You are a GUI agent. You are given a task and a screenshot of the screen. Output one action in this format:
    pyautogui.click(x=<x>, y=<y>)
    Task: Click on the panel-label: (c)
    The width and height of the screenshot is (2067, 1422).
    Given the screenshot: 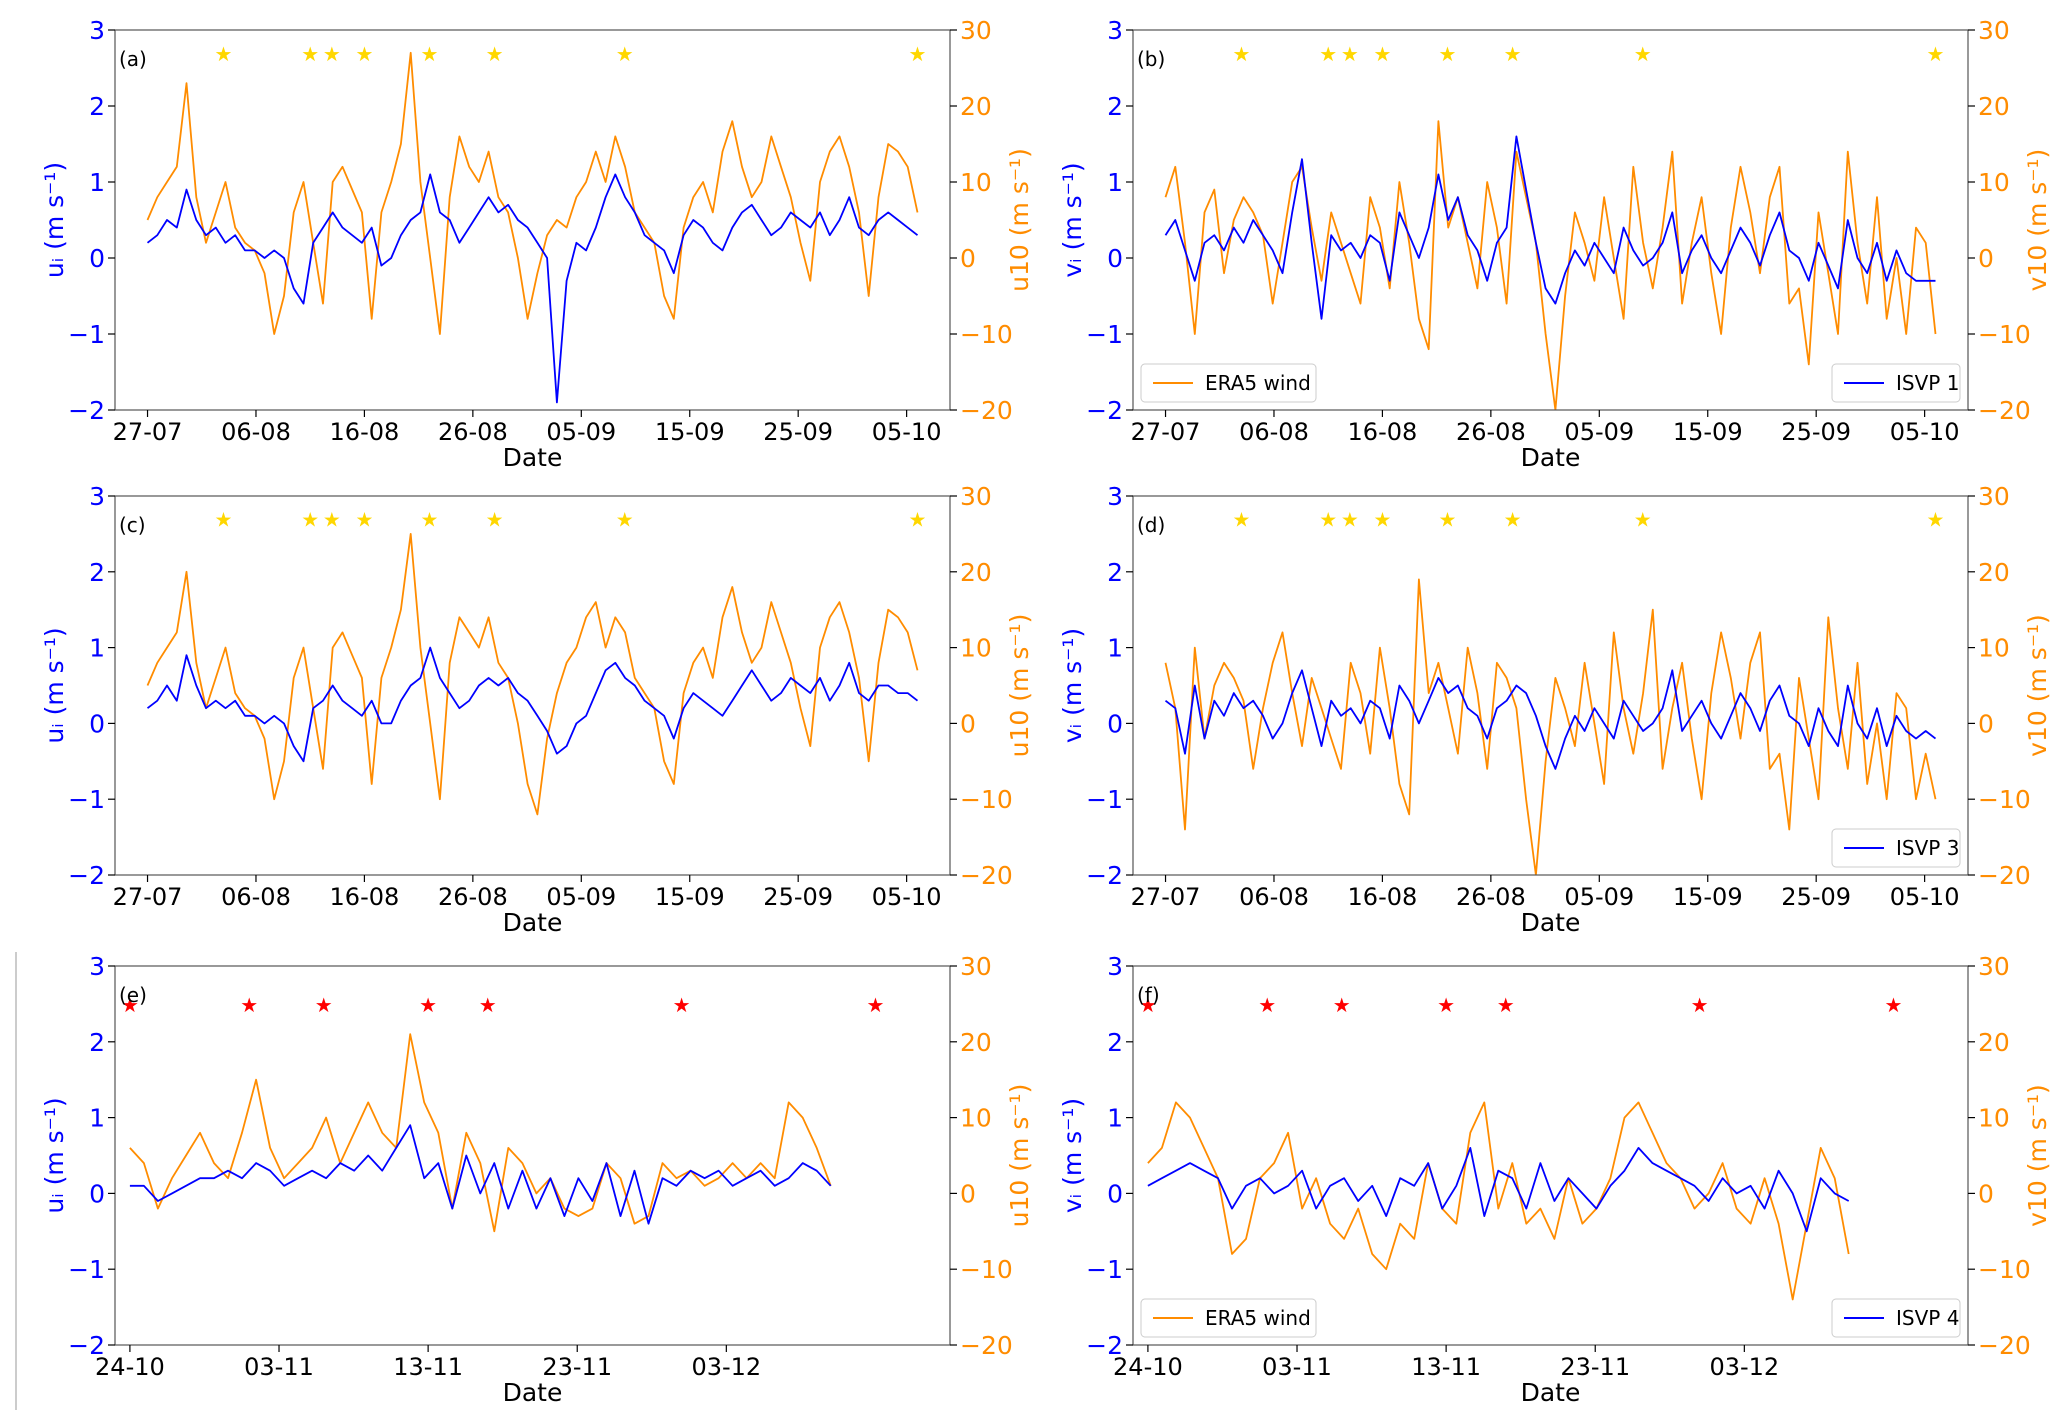 What is the action you would take?
    pyautogui.click(x=132, y=525)
    